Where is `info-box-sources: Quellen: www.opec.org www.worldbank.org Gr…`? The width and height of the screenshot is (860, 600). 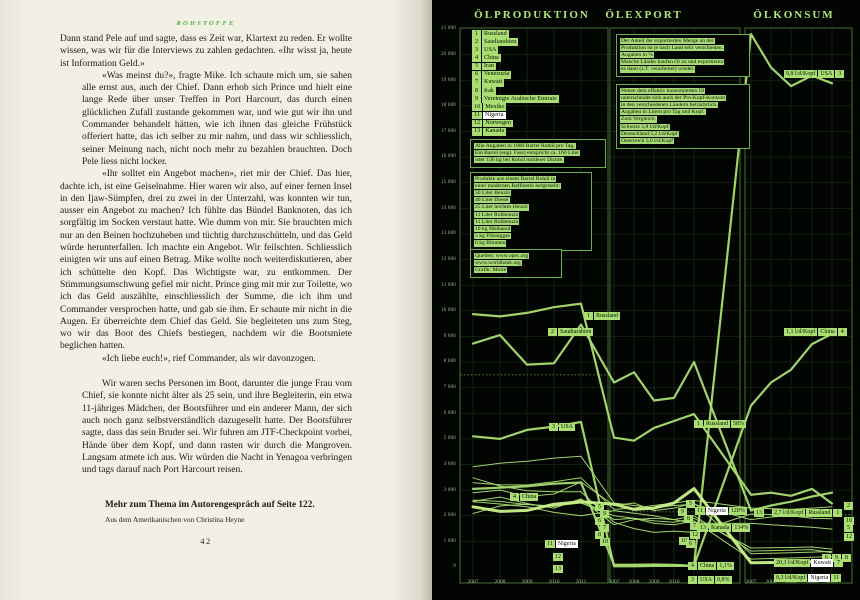
info-box-sources: Quellen: www.opec.org www.worldbank.org Gr… is located at coordinates (516, 263).